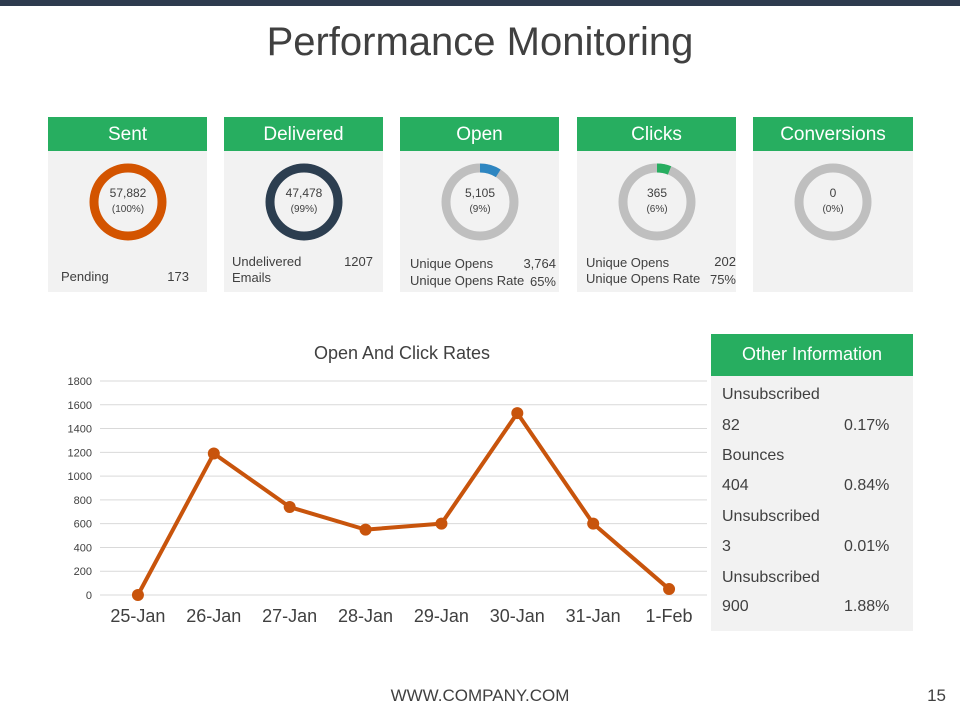 Image resolution: width=960 pixels, height=720 pixels. Describe the element at coordinates (731, 425) in the screenshot. I see `info-count: 82` at that location.